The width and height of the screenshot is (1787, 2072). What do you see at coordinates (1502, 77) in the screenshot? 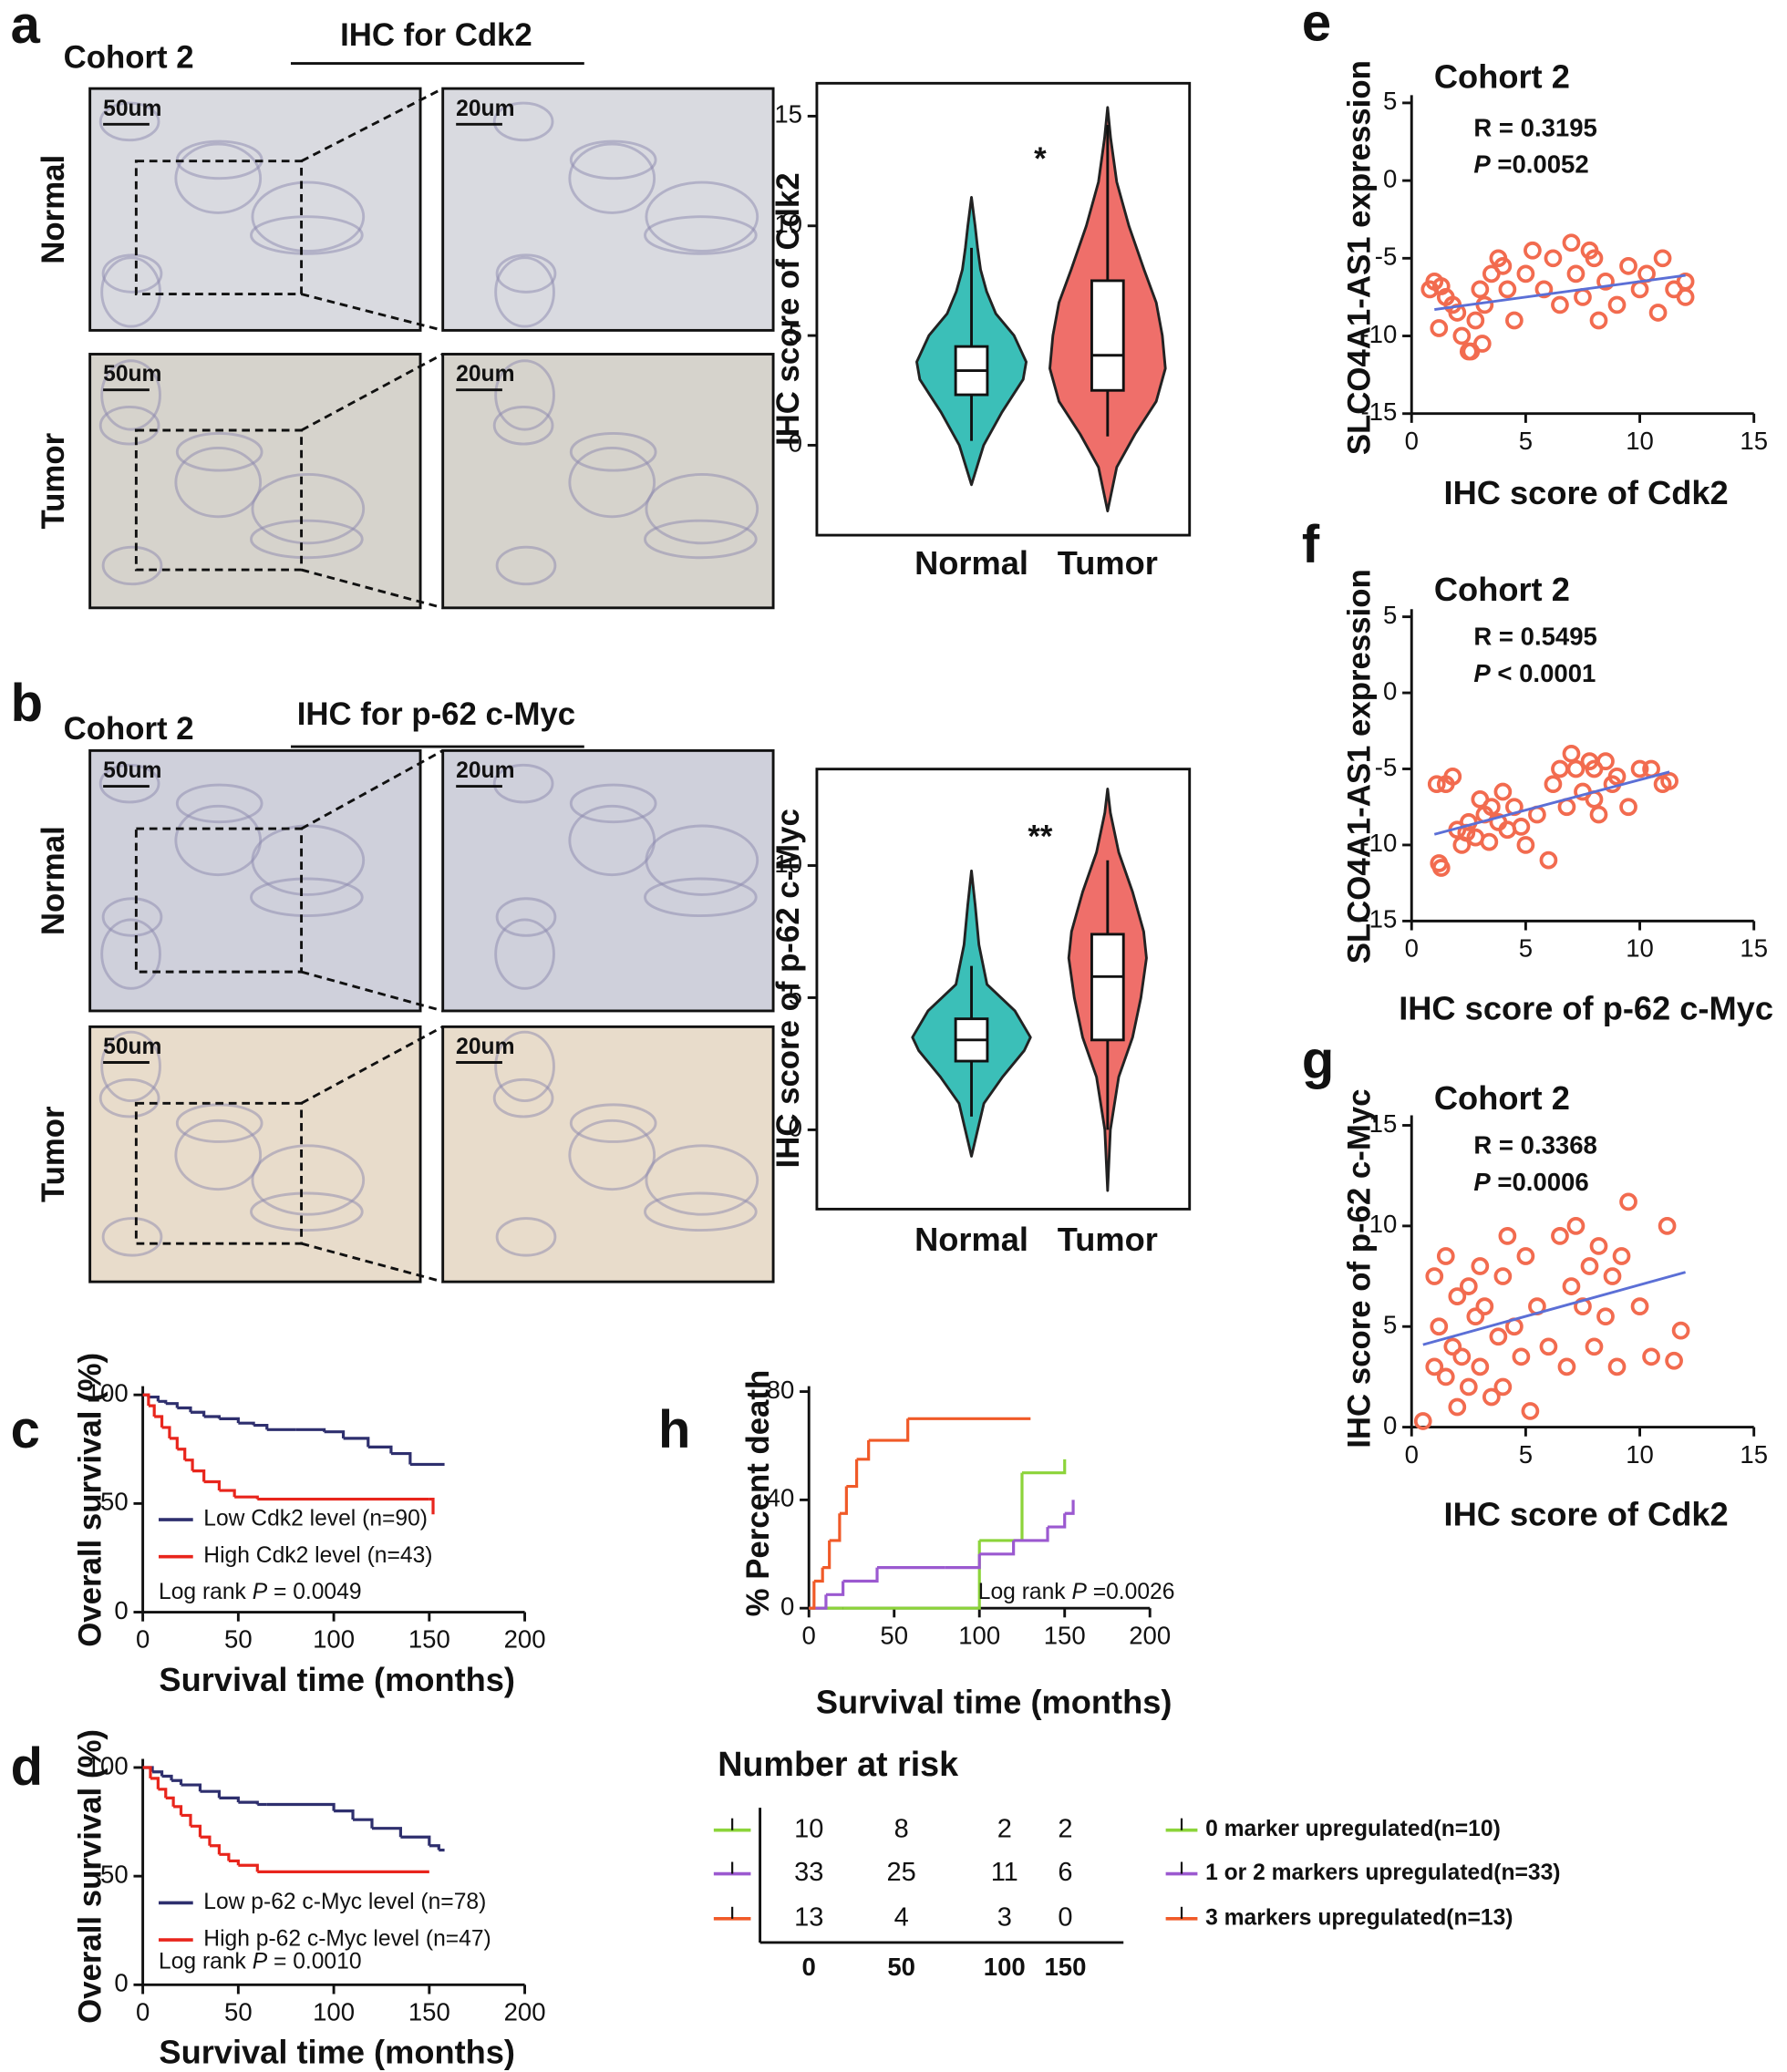
I see `chart-title: Cohort 2` at bounding box center [1502, 77].